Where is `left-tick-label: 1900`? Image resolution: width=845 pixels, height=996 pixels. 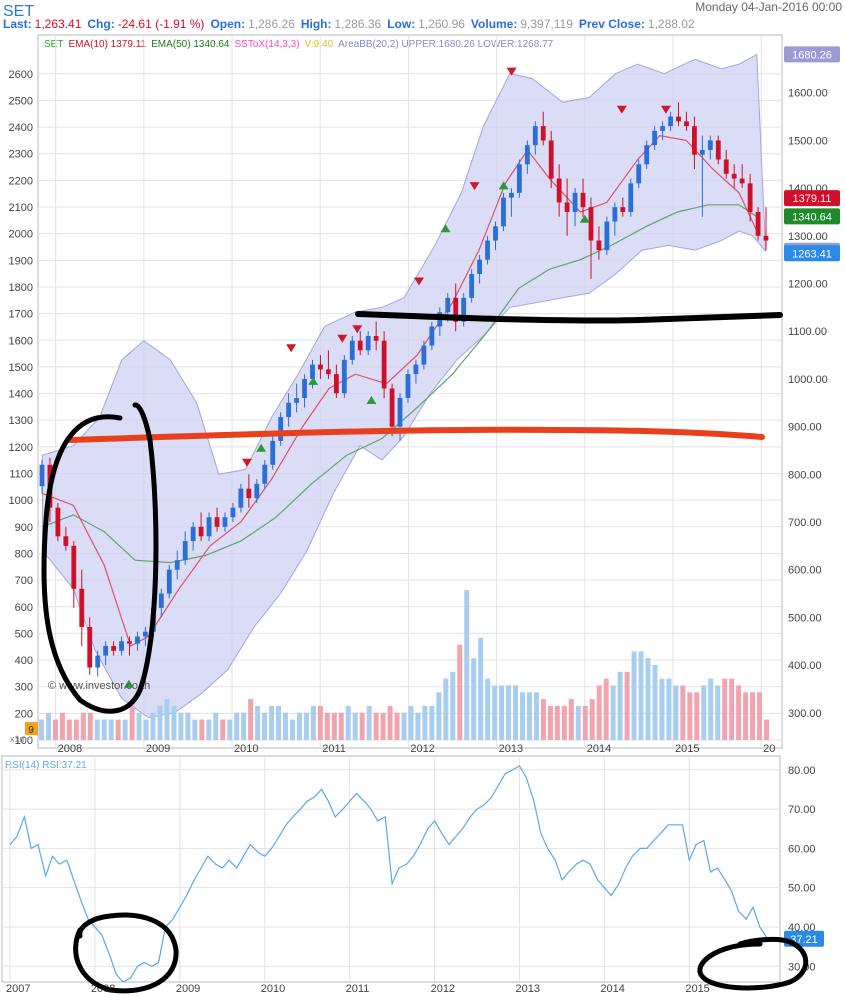 left-tick-label: 1900 is located at coordinates (21, 261).